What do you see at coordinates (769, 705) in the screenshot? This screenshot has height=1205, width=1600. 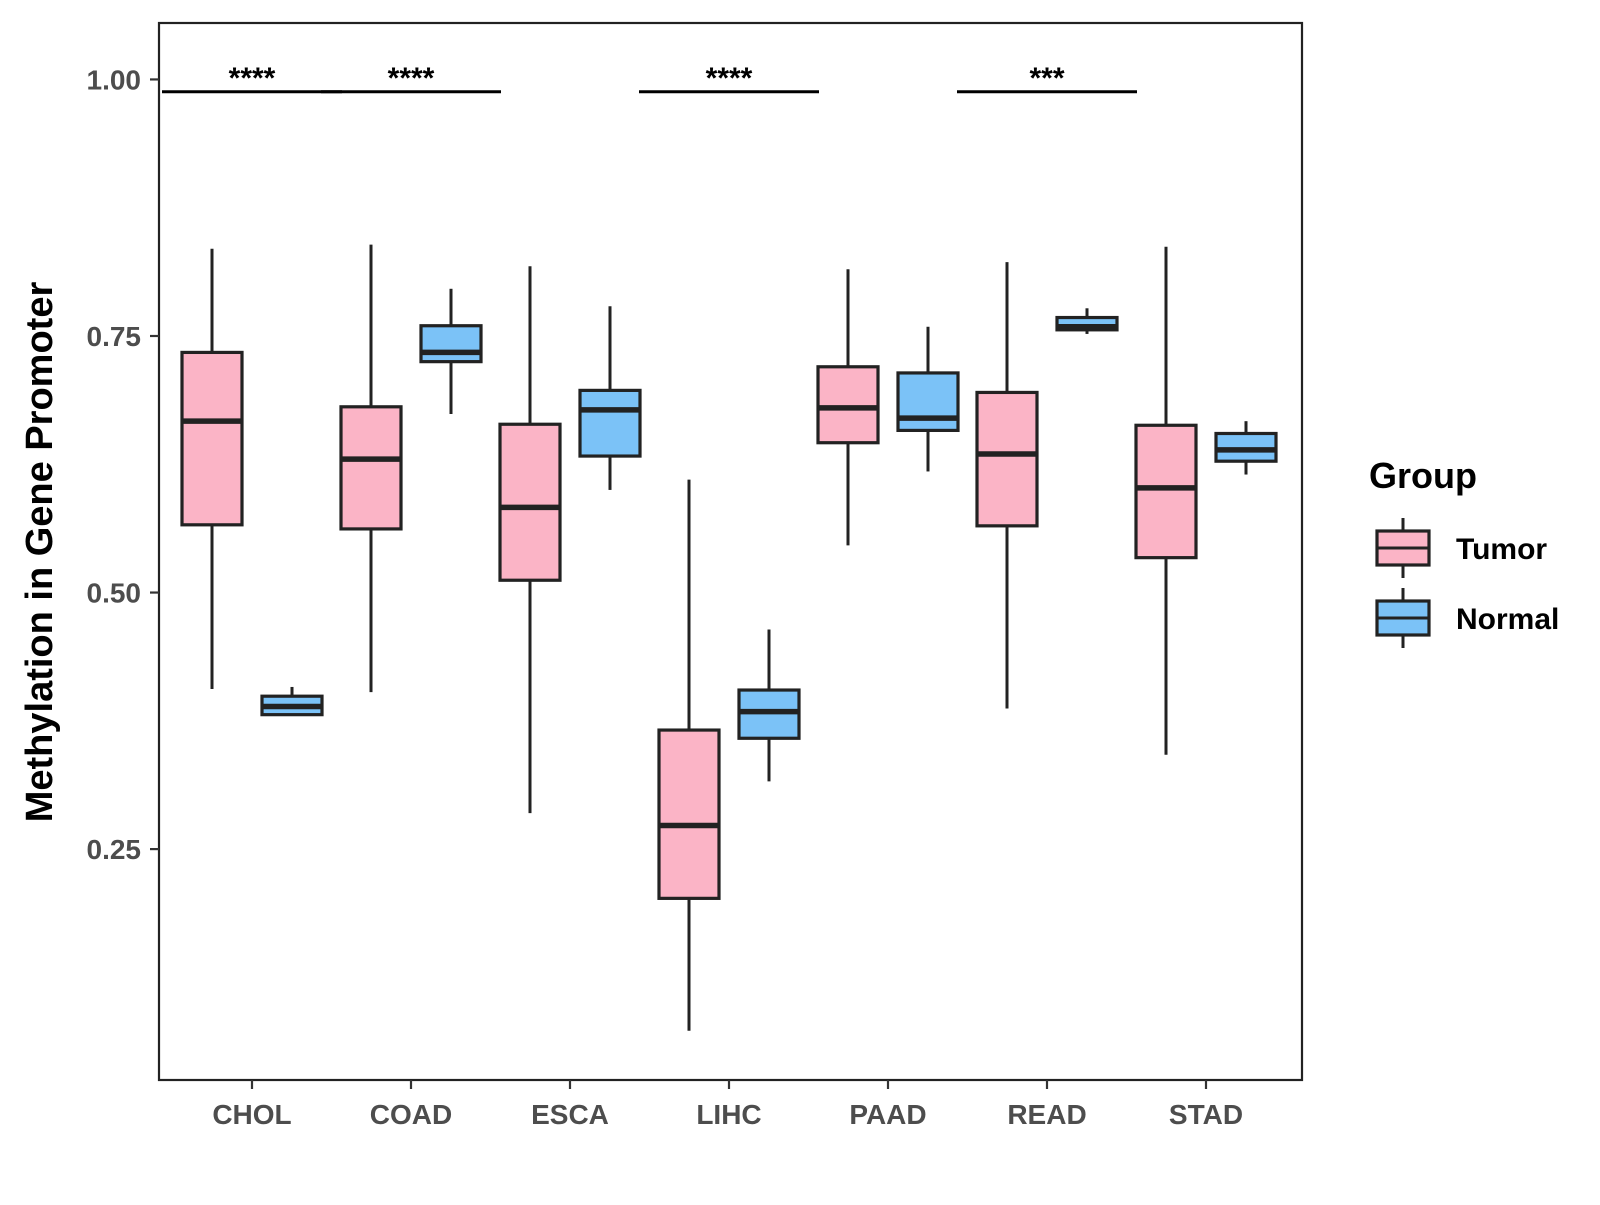 I see `box-normal-lihc` at bounding box center [769, 705].